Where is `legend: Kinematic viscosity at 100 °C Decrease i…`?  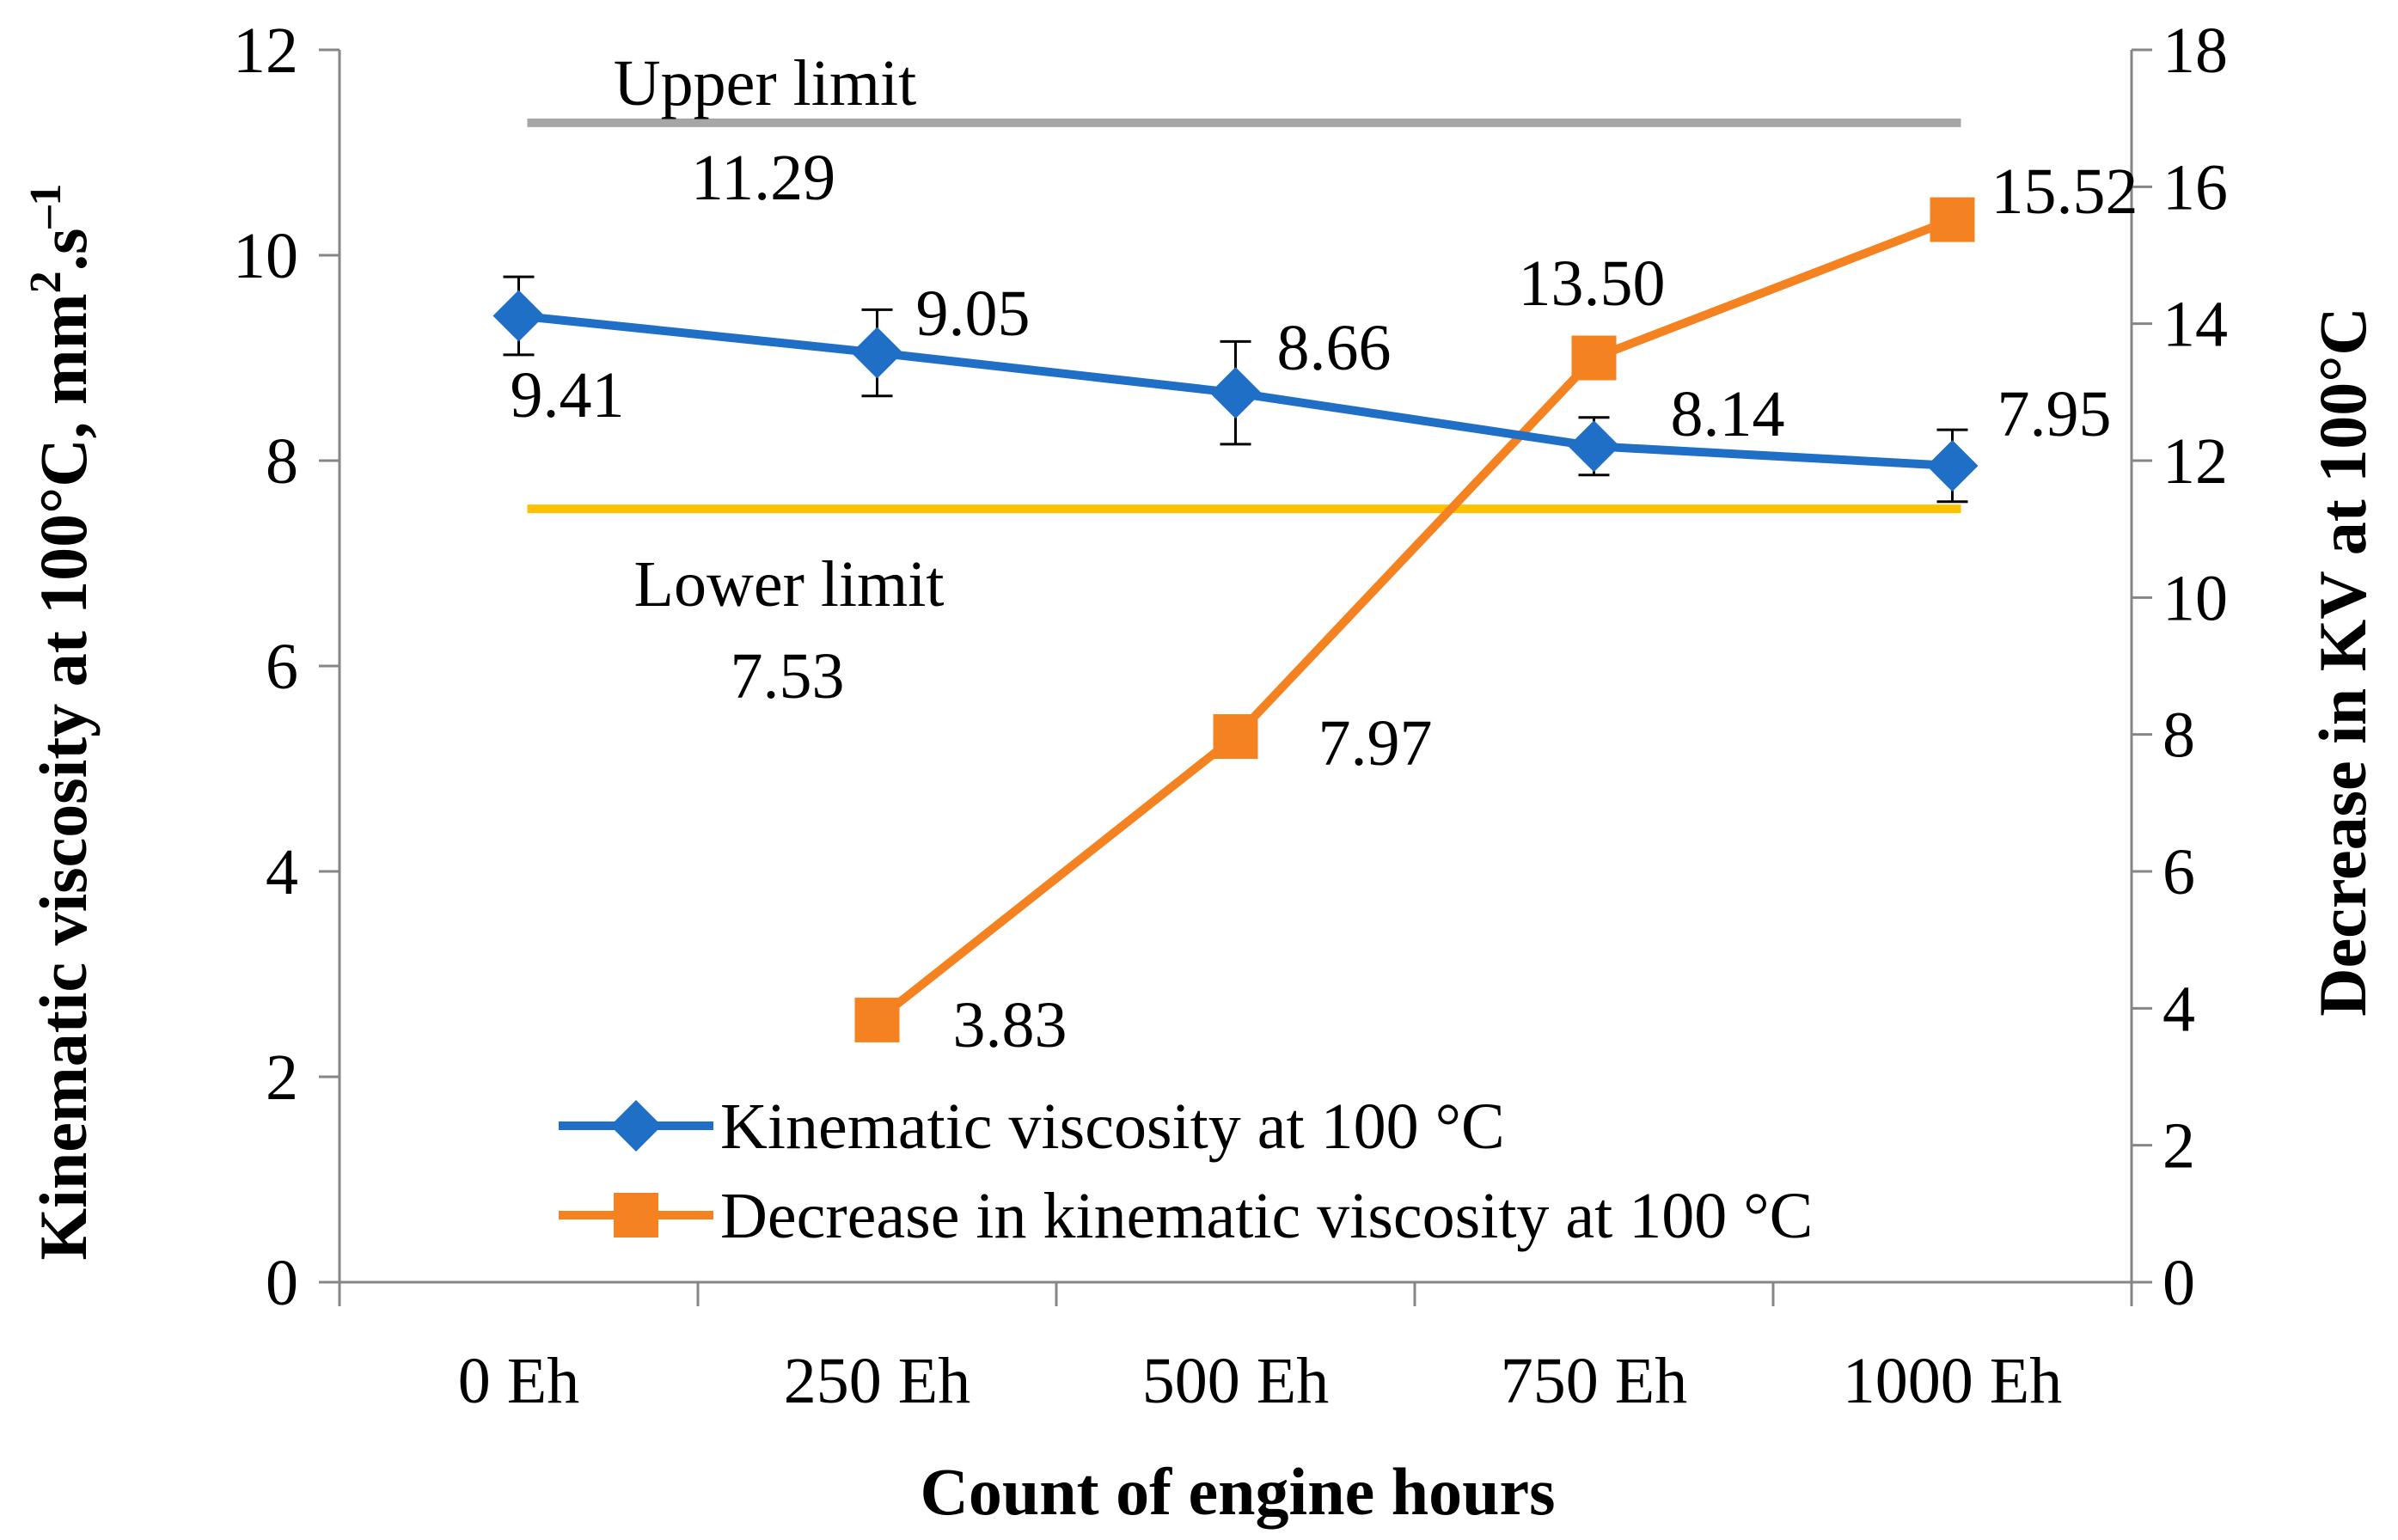 legend: Kinematic viscosity at 100 °C Decrease i… is located at coordinates (1186, 1171).